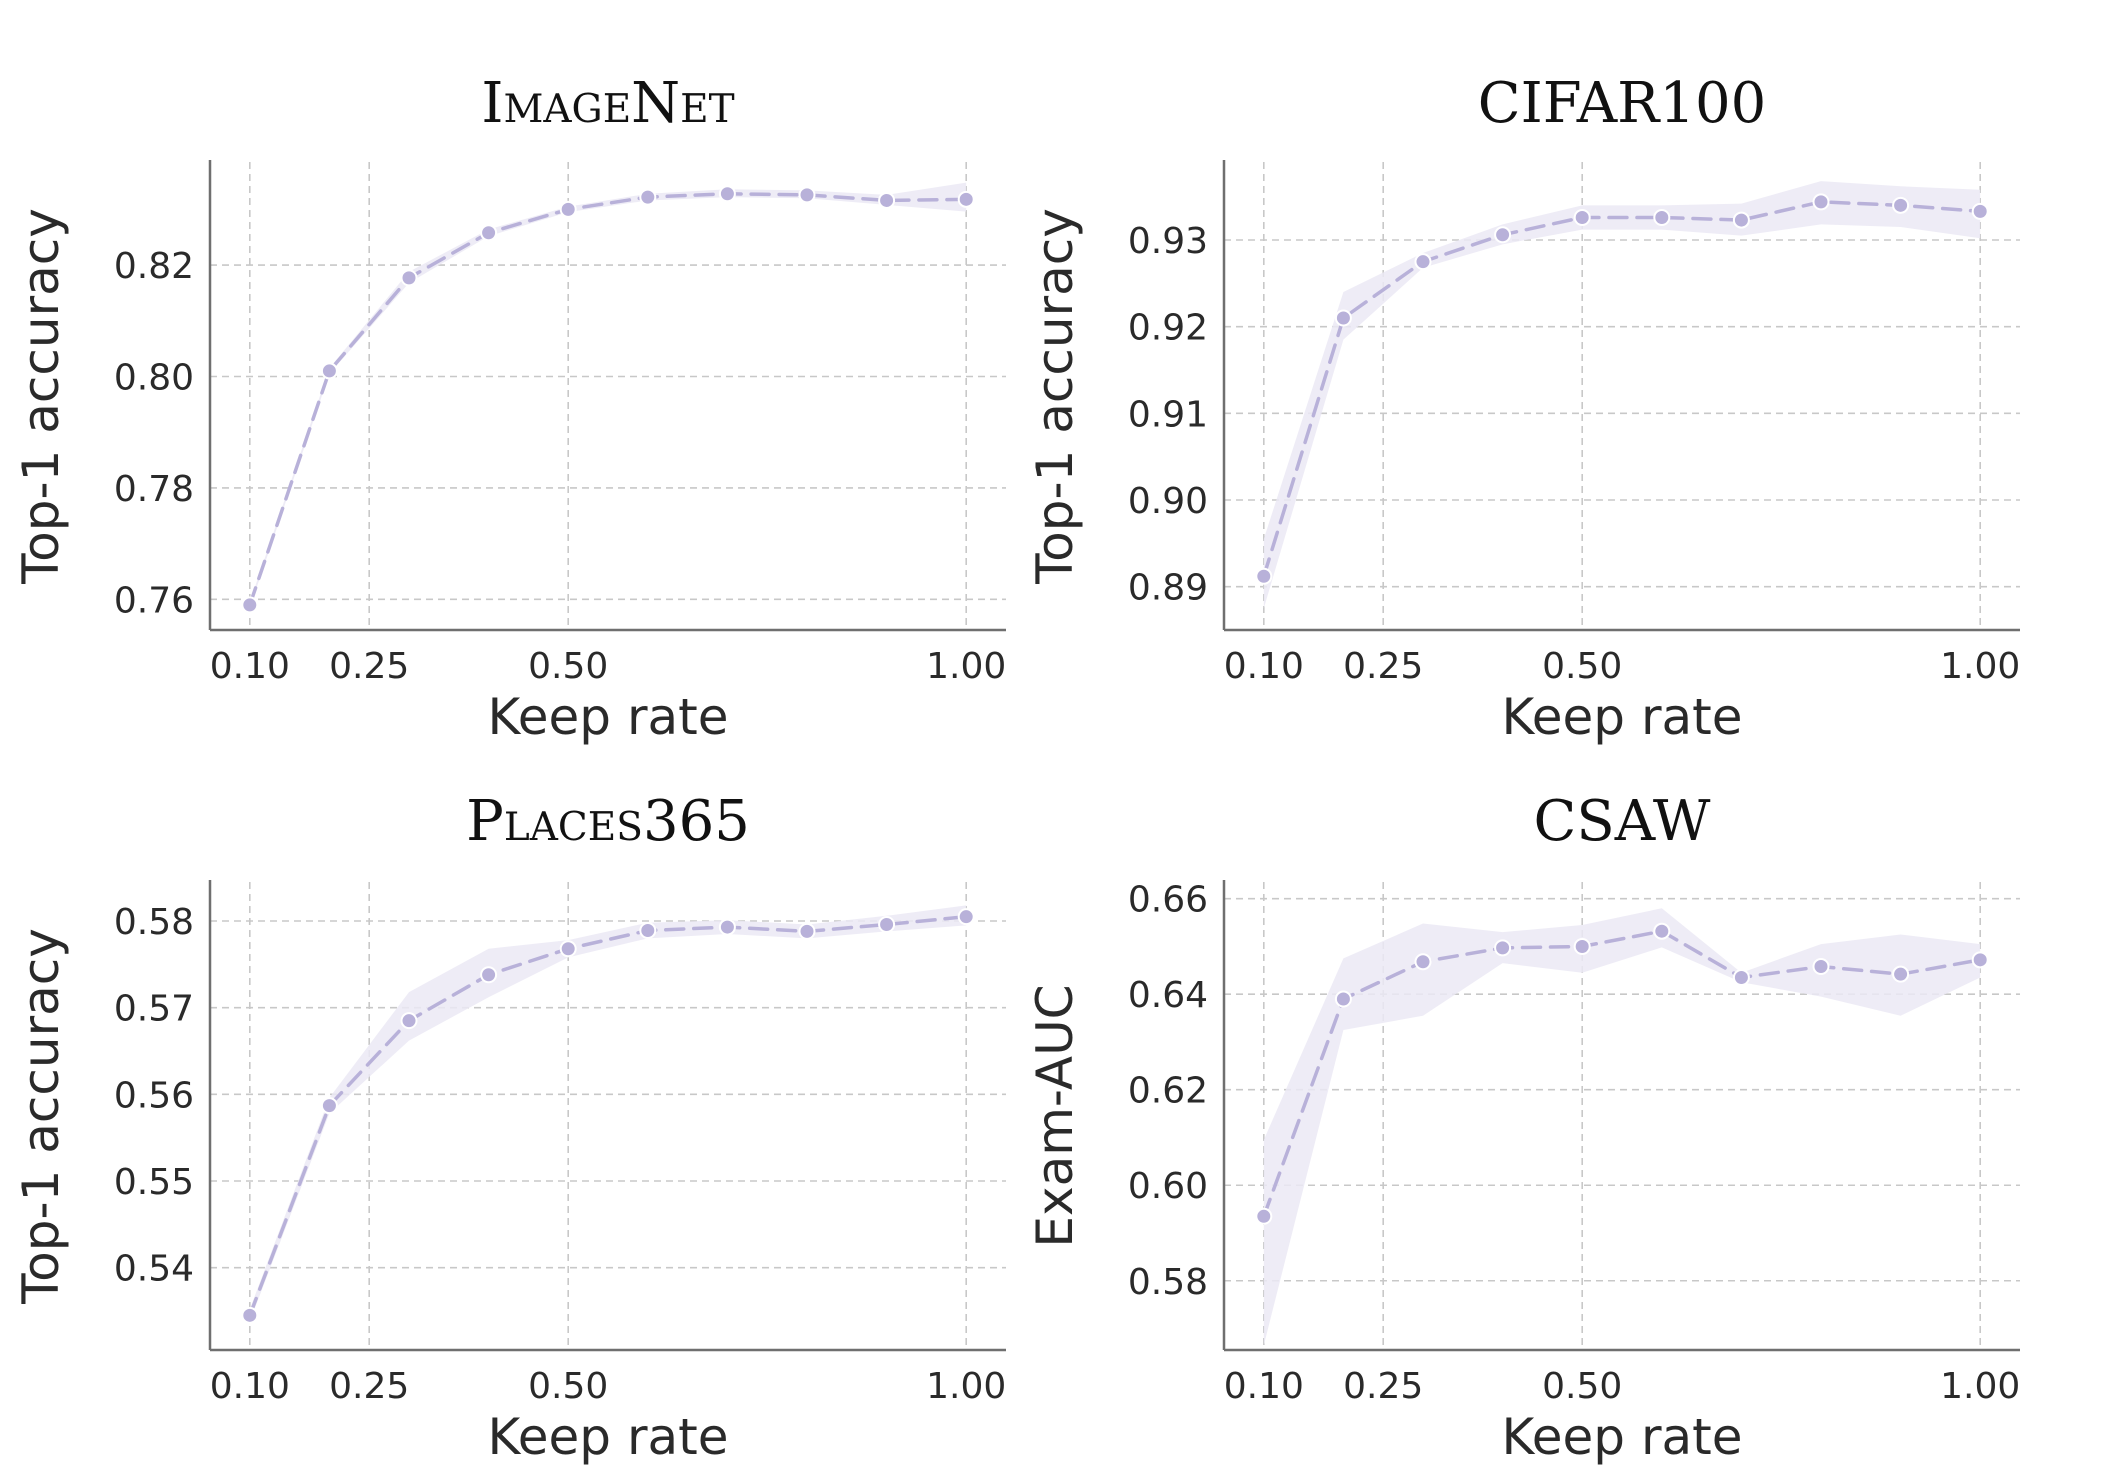 The width and height of the screenshot is (2120, 1468). What do you see at coordinates (1168, 241) in the screenshot?
I see `y-tick-label: 0.93` at bounding box center [1168, 241].